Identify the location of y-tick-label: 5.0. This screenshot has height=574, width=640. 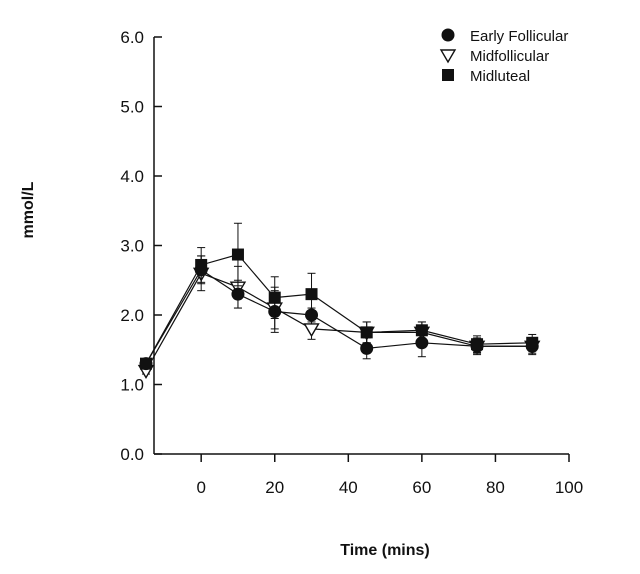
(132, 107).